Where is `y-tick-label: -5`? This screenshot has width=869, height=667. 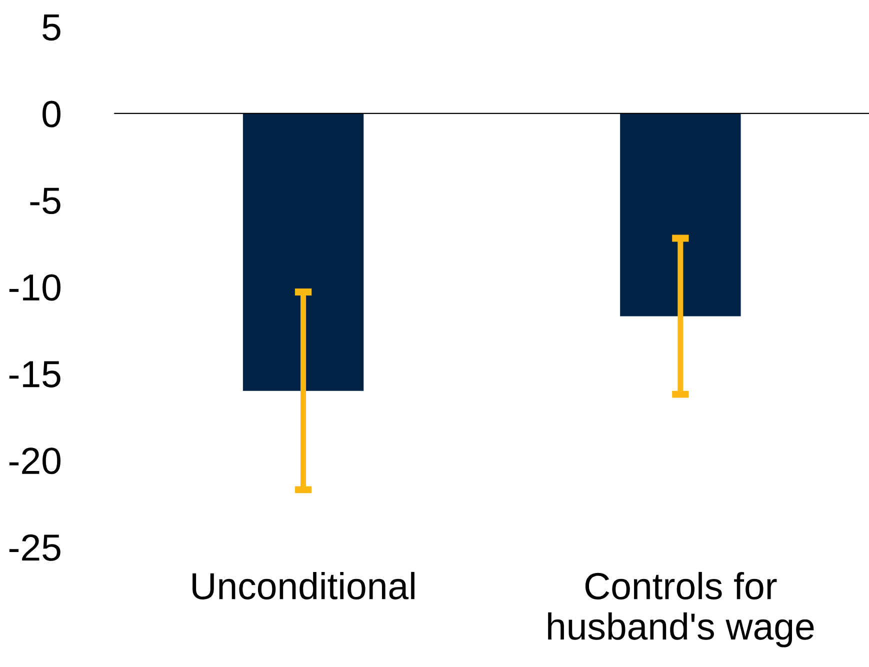 y-tick-label: -5 is located at coordinates (45, 201).